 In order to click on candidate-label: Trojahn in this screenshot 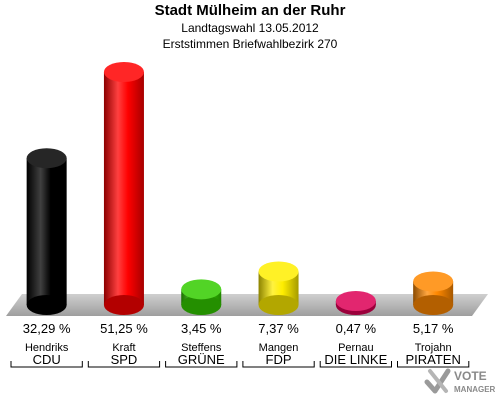, I will do `click(433, 348)`.